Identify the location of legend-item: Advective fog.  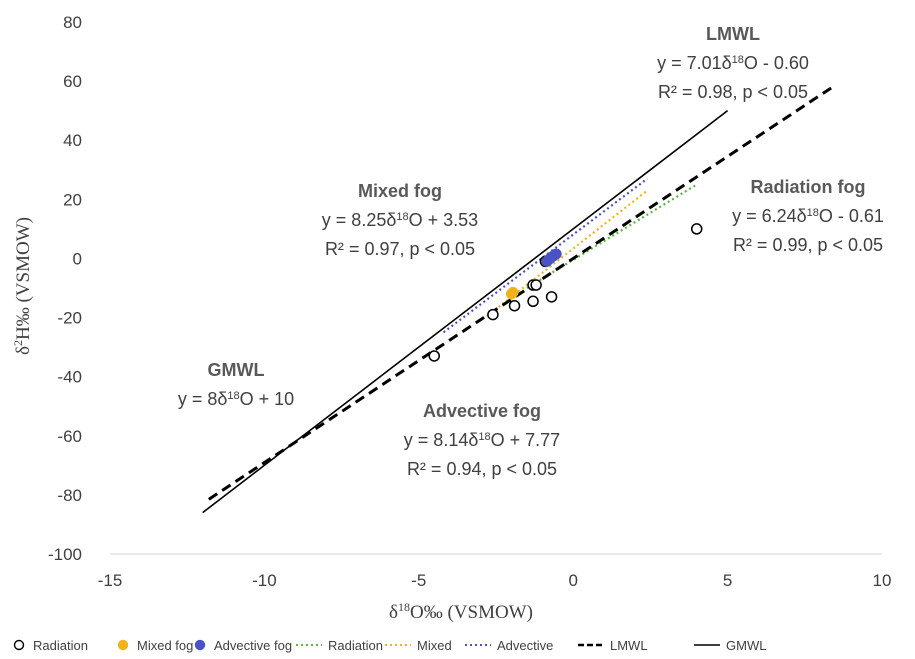
(243, 645).